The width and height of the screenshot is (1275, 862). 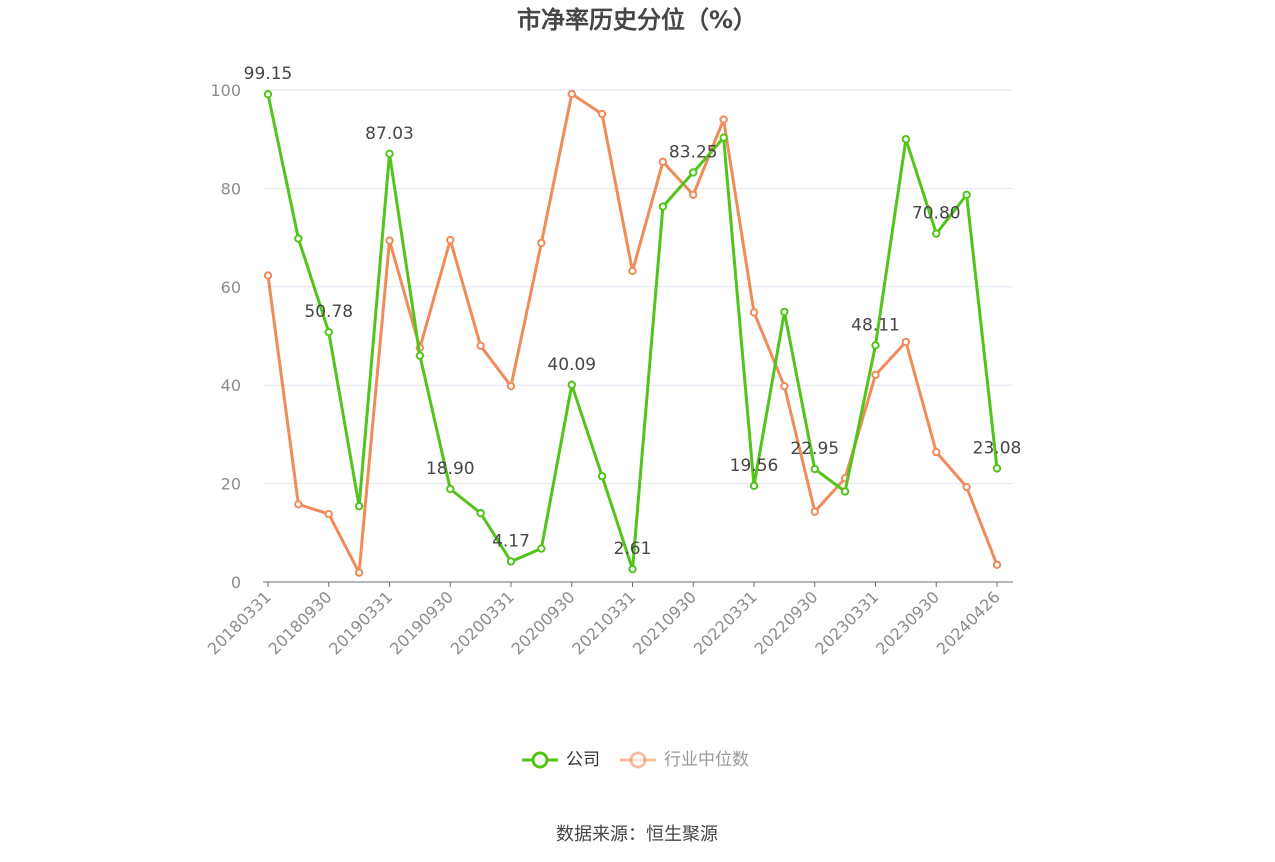 I want to click on company-data-label: 18.90, so click(x=450, y=469).